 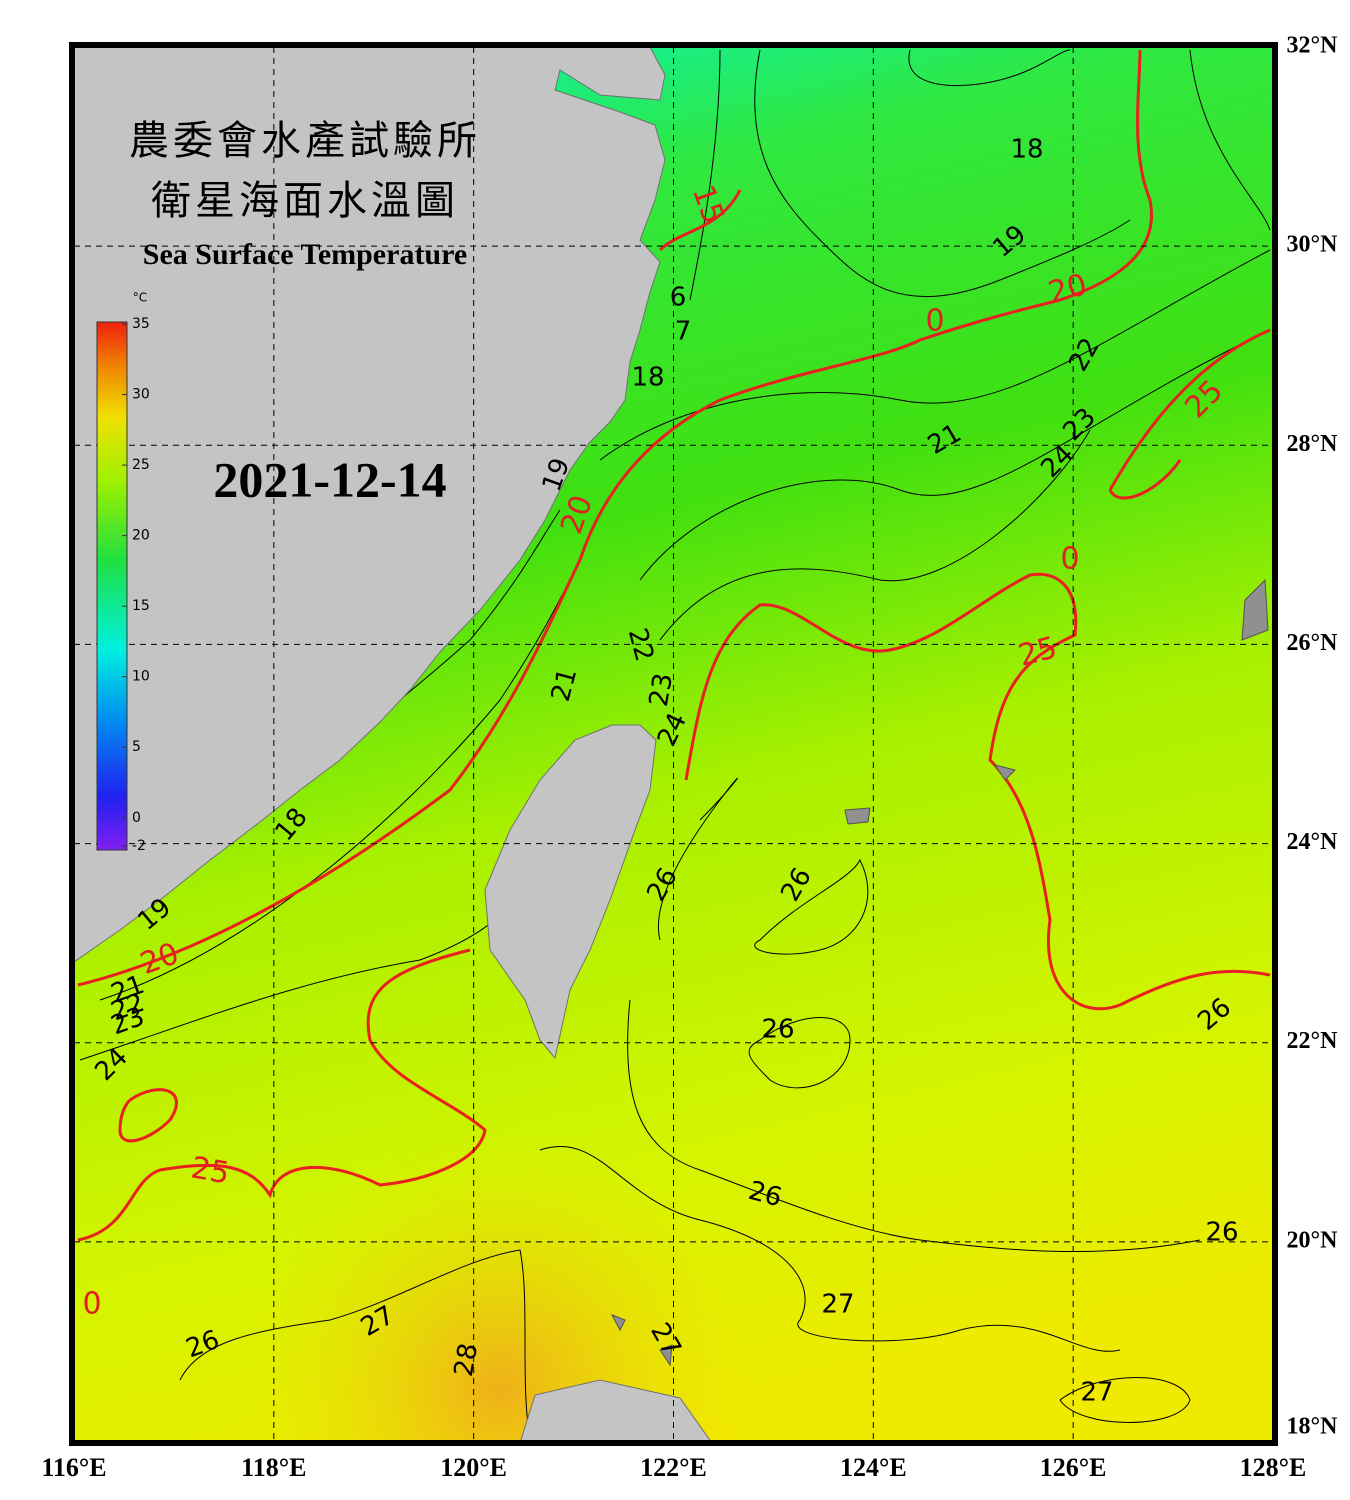 I want to click on lon-label: 118°E, so click(x=273, y=1467).